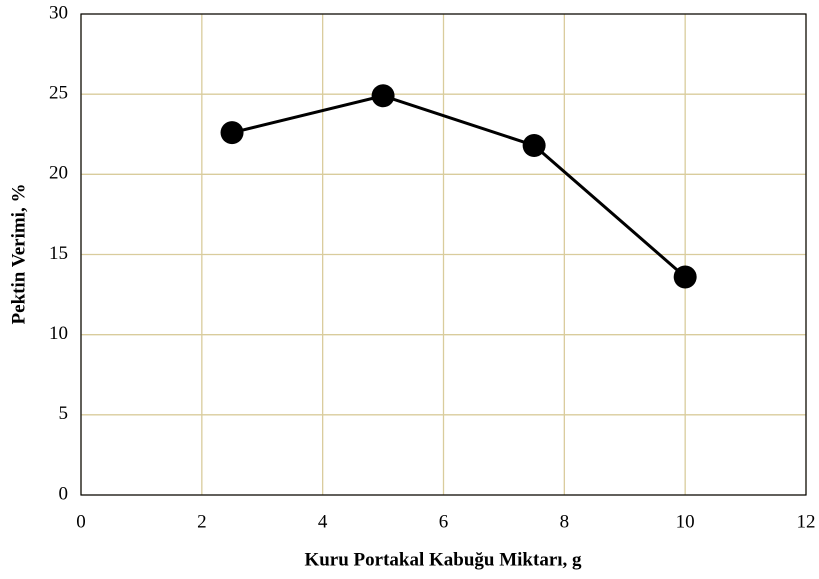  What do you see at coordinates (685, 521) in the screenshot?
I see `x-tick-label: 10` at bounding box center [685, 521].